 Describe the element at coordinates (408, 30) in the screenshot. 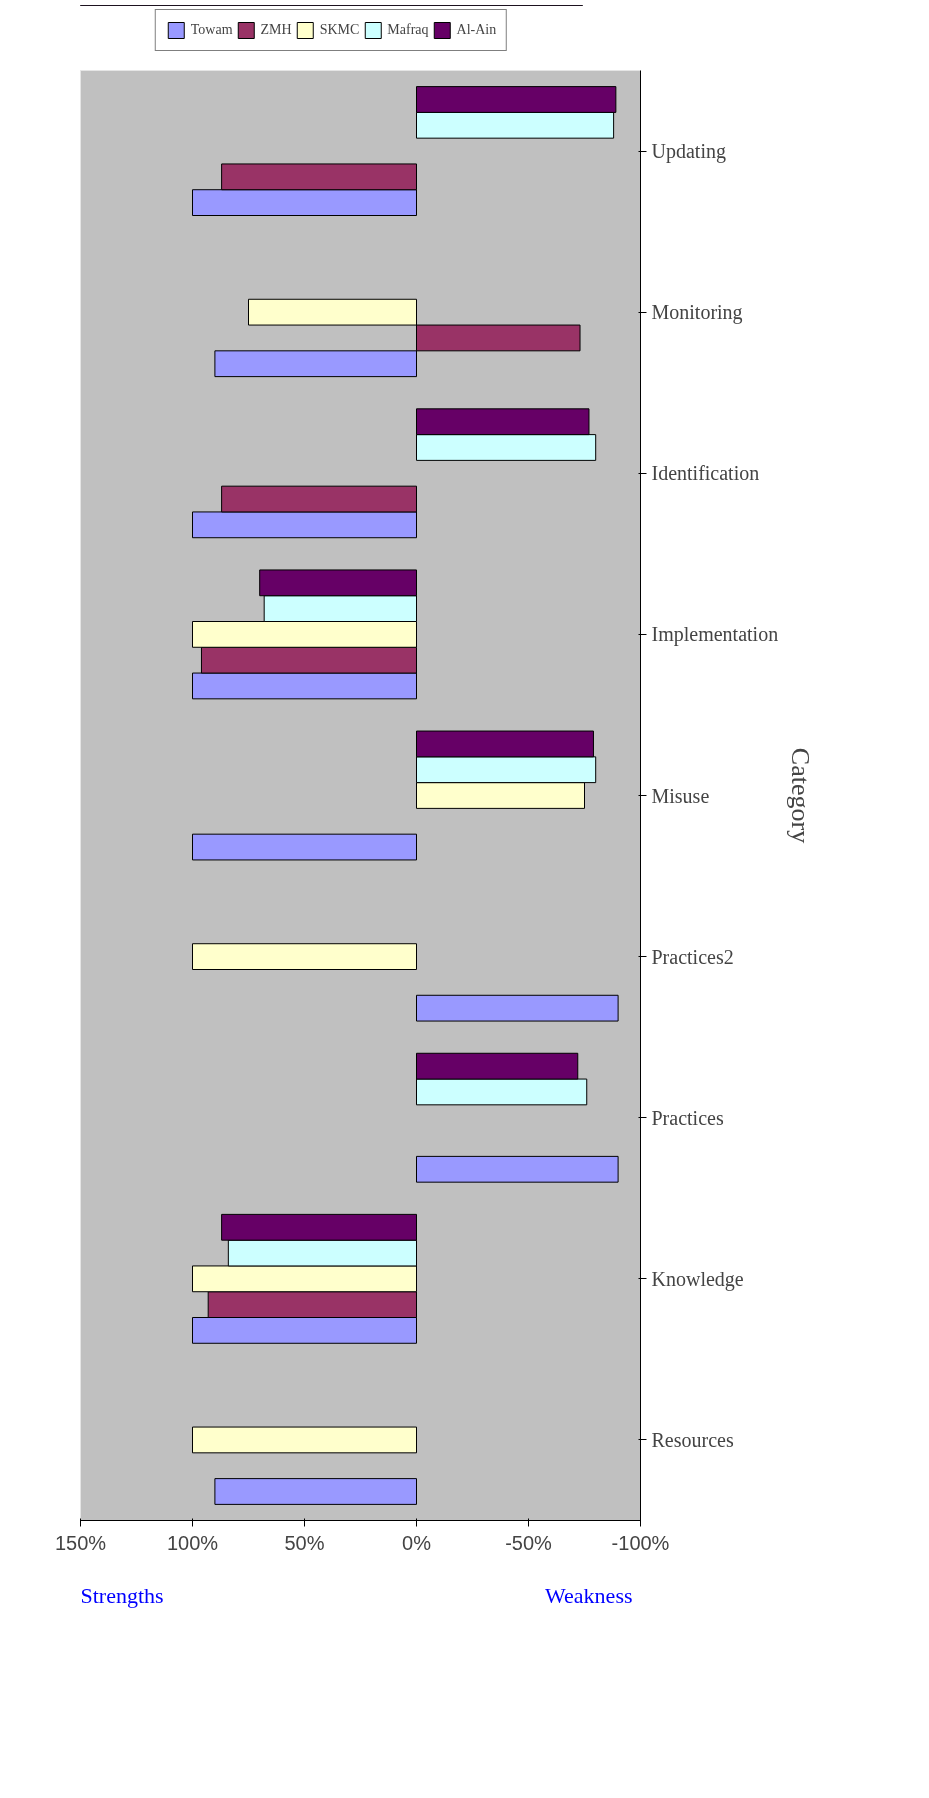

I see `legend-label: Mafraq` at that location.